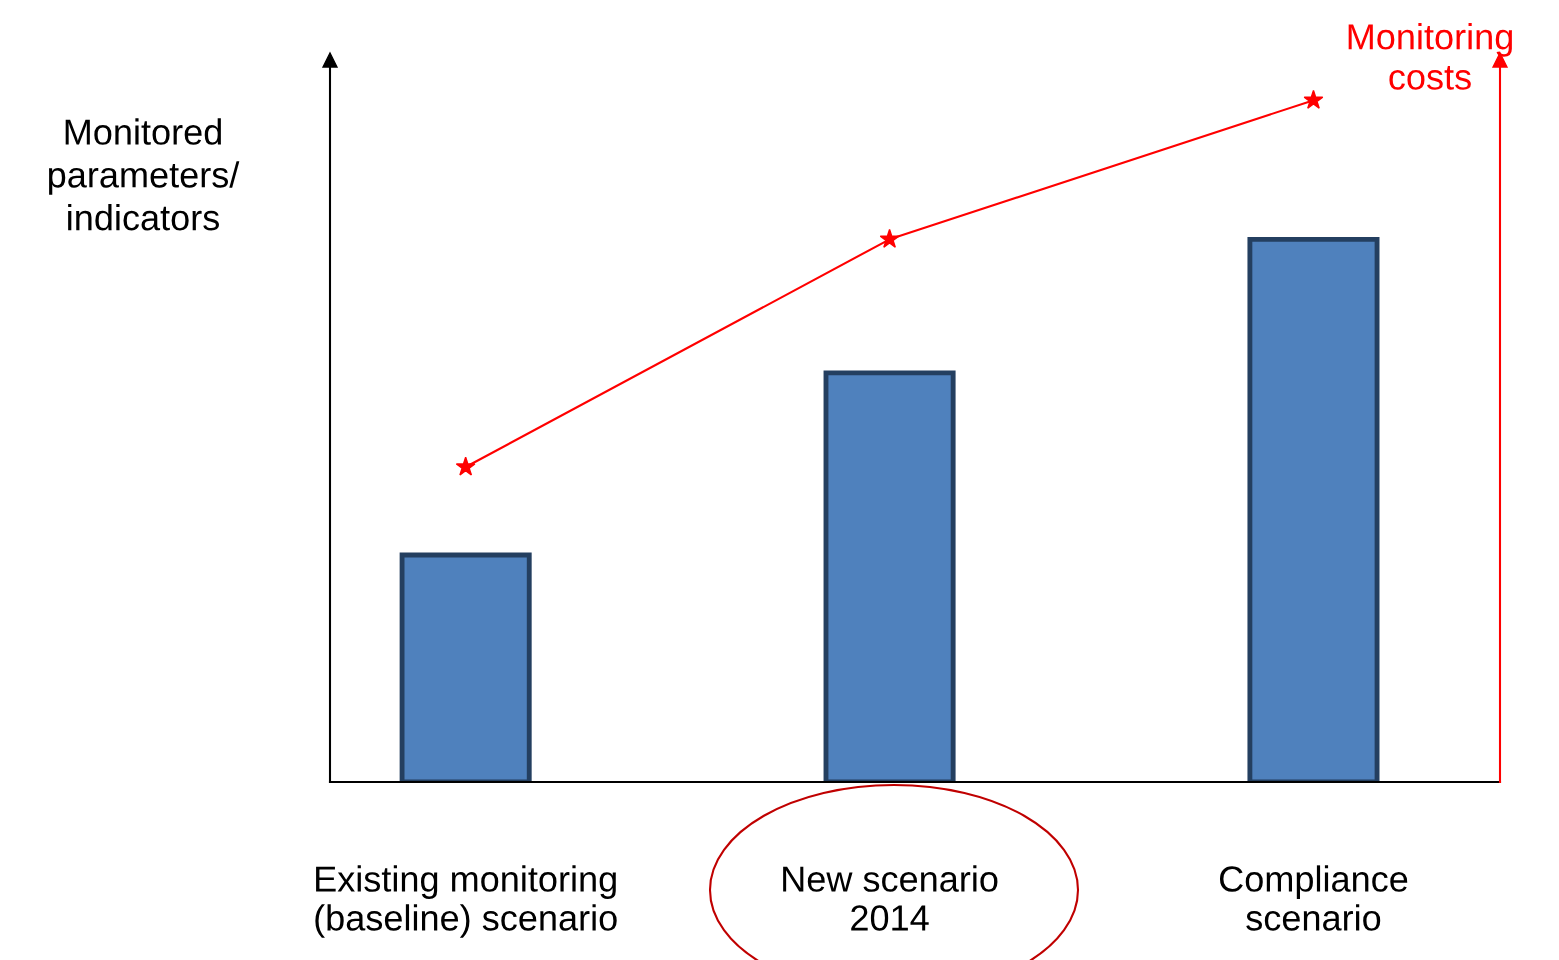  Describe the element at coordinates (1313, 898) in the screenshot. I see `x-tick-label: Compliance scenario` at that location.